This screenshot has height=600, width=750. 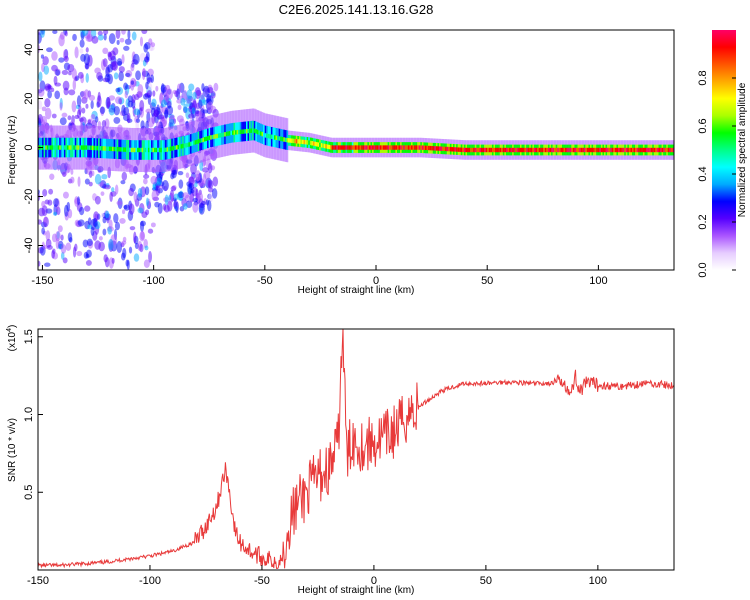 I want to click on snr-x-tick-label: -100, so click(x=150, y=581).